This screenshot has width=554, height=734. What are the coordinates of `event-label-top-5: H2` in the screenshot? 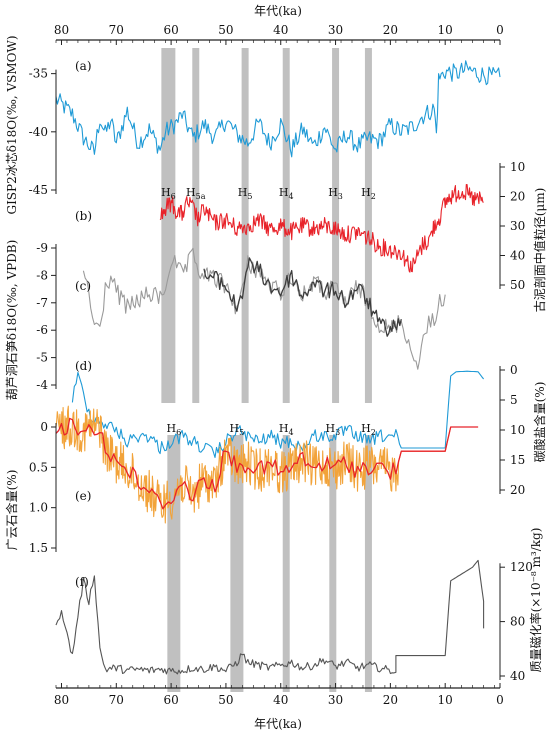 It's located at (368, 193).